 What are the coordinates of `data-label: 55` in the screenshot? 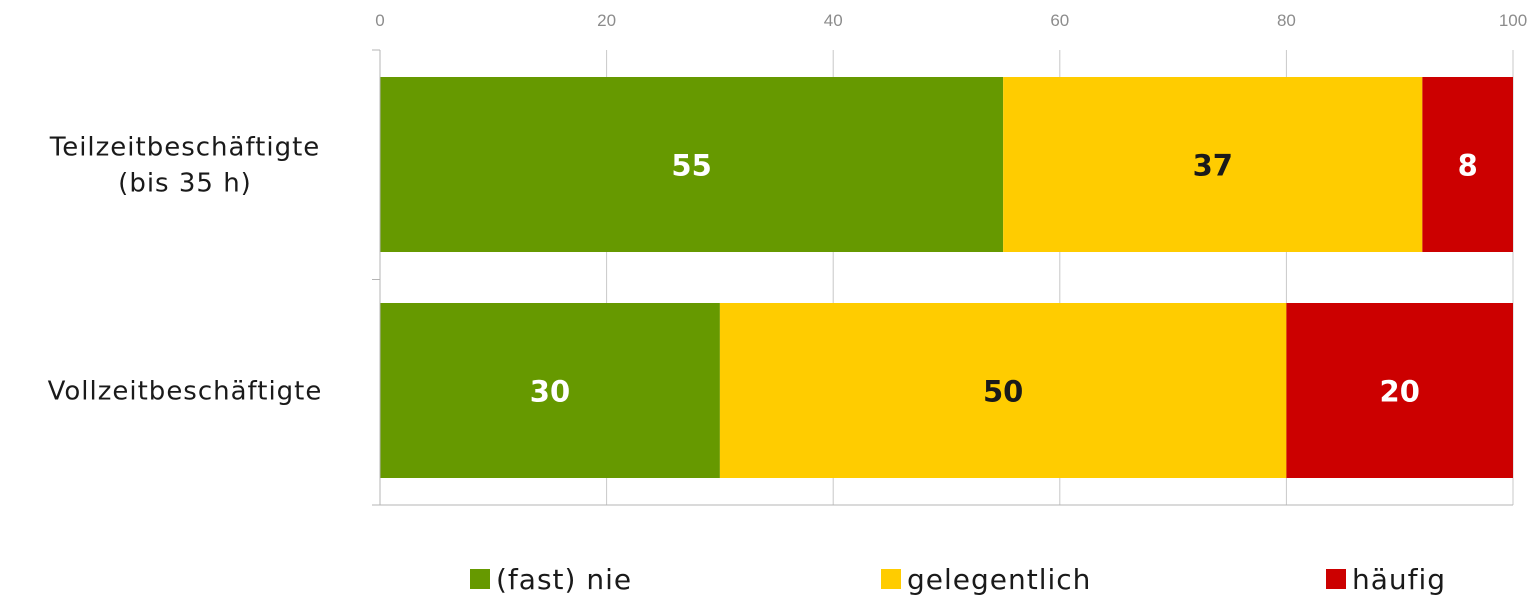 It's located at (691, 166).